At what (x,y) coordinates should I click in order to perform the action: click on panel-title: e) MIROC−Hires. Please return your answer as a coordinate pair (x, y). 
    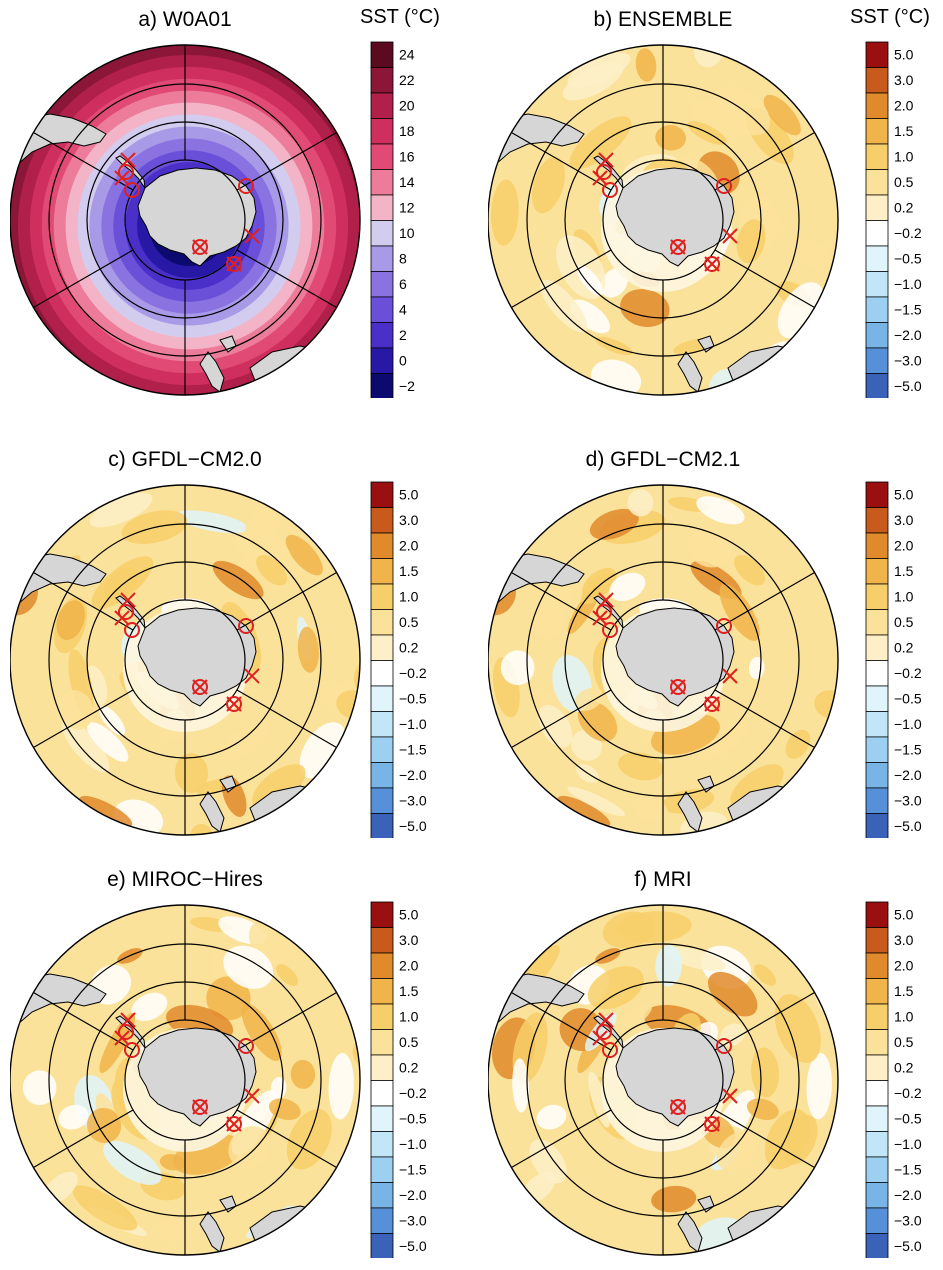
    Looking at the image, I should click on (185, 879).